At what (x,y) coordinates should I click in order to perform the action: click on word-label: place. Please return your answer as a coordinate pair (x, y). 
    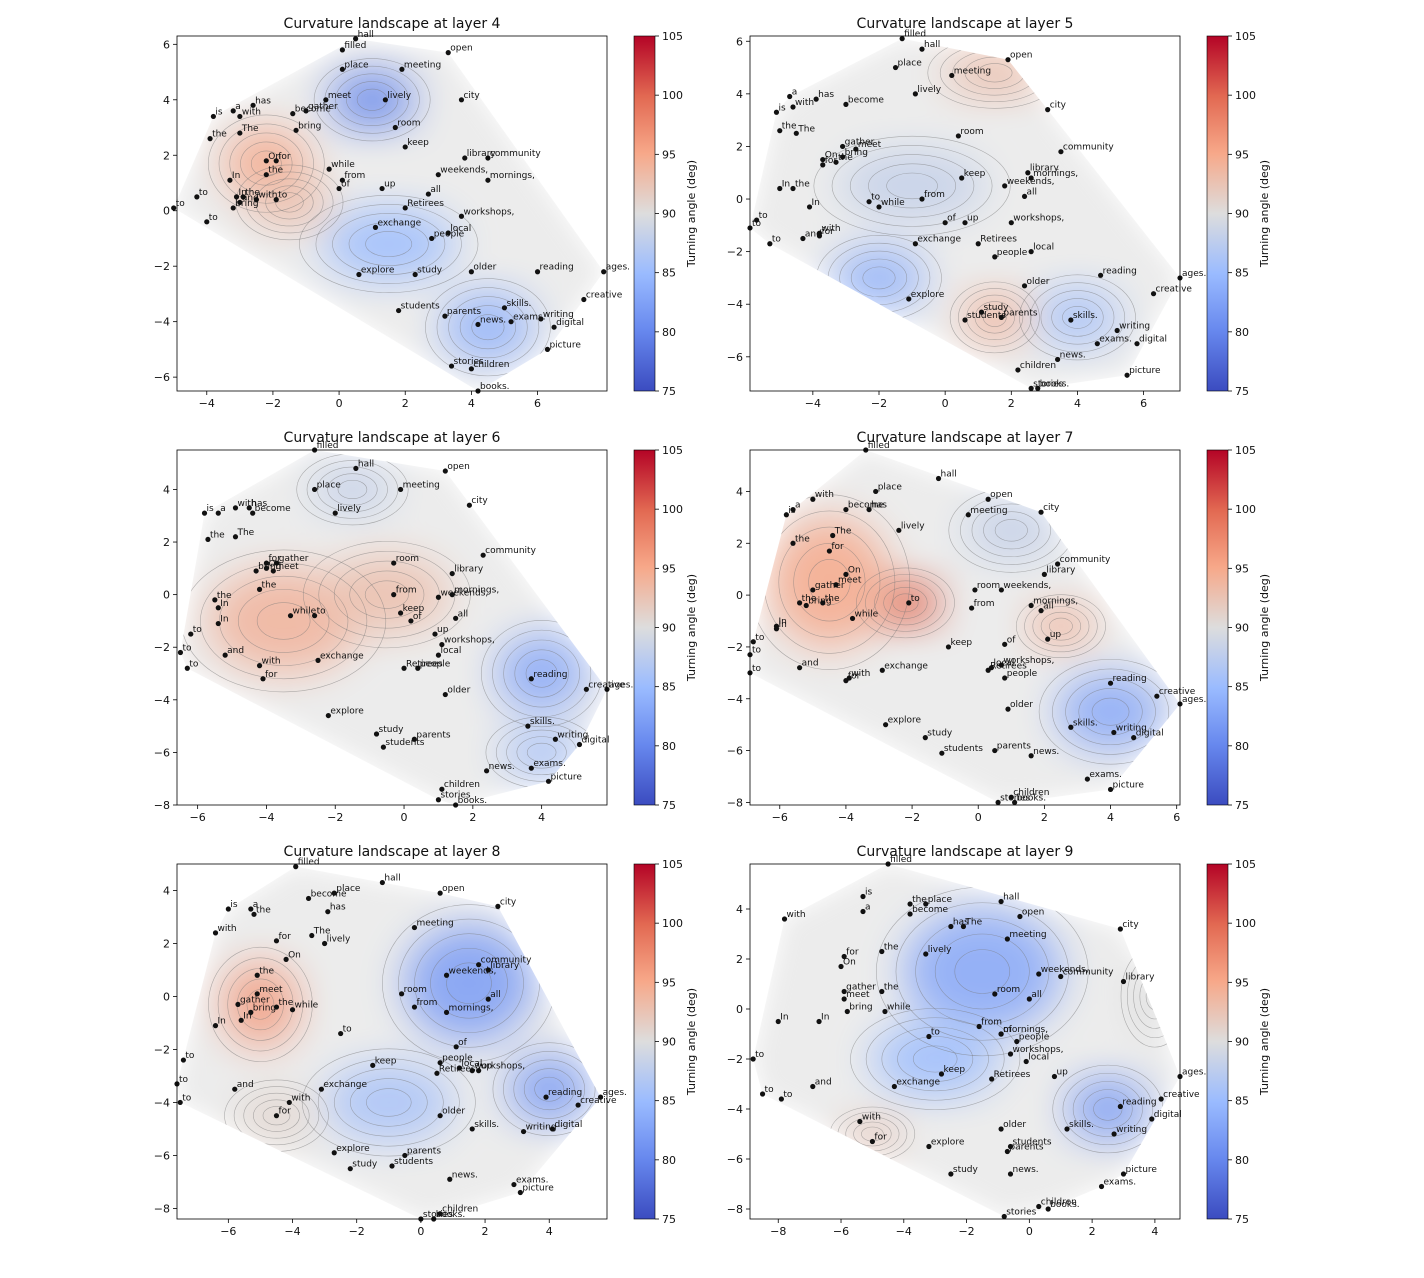
    Looking at the image, I should click on (329, 485).